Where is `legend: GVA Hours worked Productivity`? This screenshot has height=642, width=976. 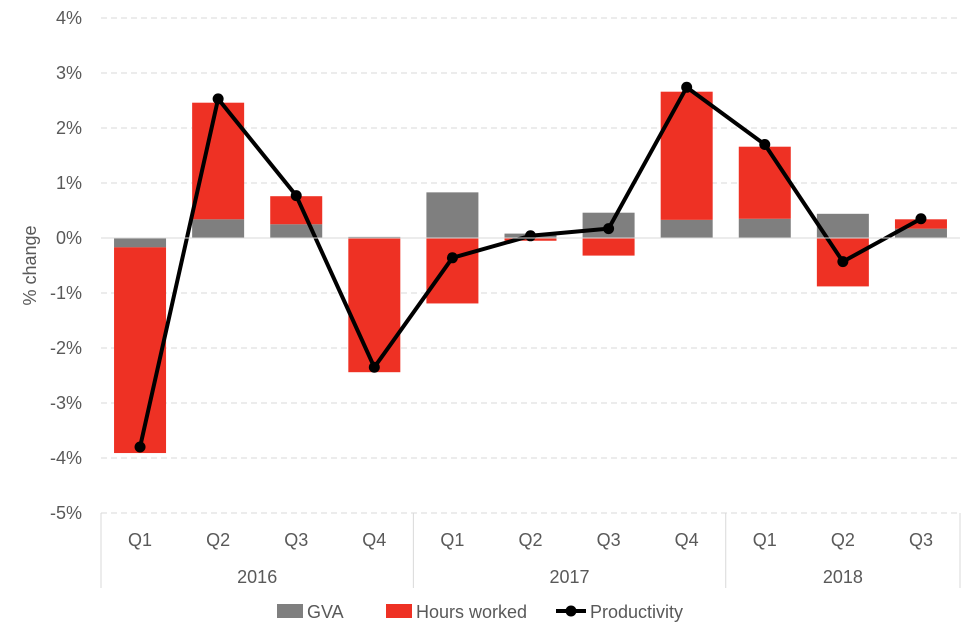
legend: GVA Hours worked Productivity is located at coordinates (480, 612).